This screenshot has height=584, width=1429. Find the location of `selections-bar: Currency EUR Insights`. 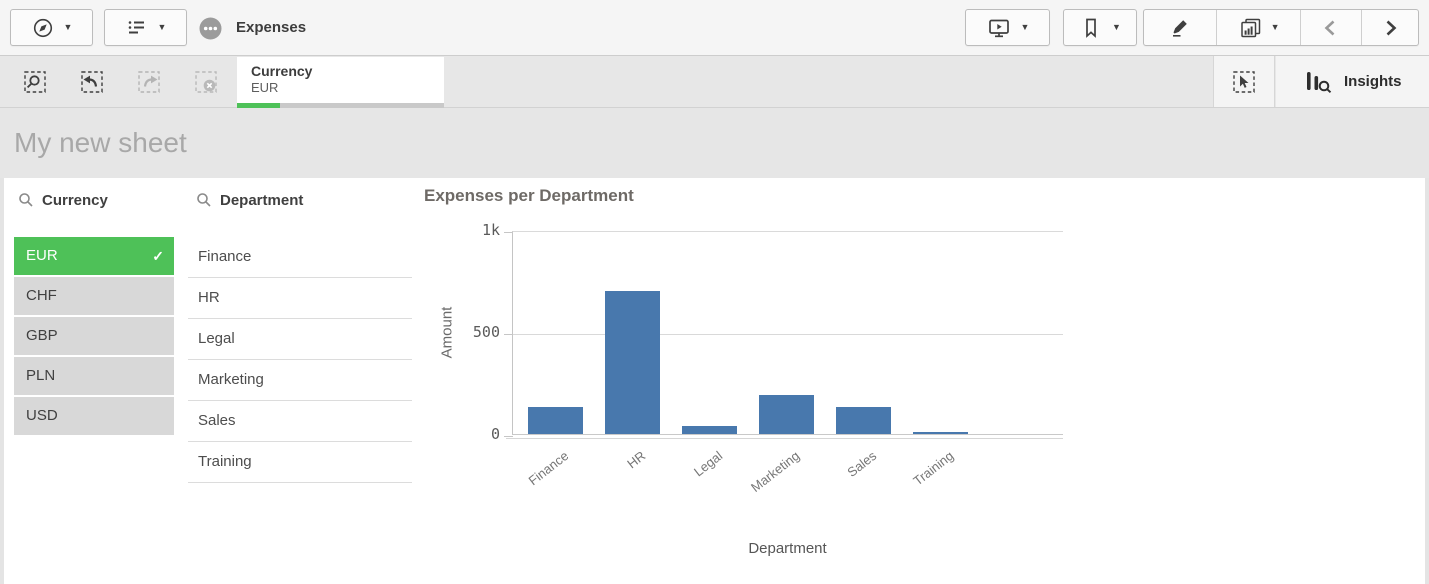

selections-bar: Currency EUR Insights is located at coordinates (714, 82).